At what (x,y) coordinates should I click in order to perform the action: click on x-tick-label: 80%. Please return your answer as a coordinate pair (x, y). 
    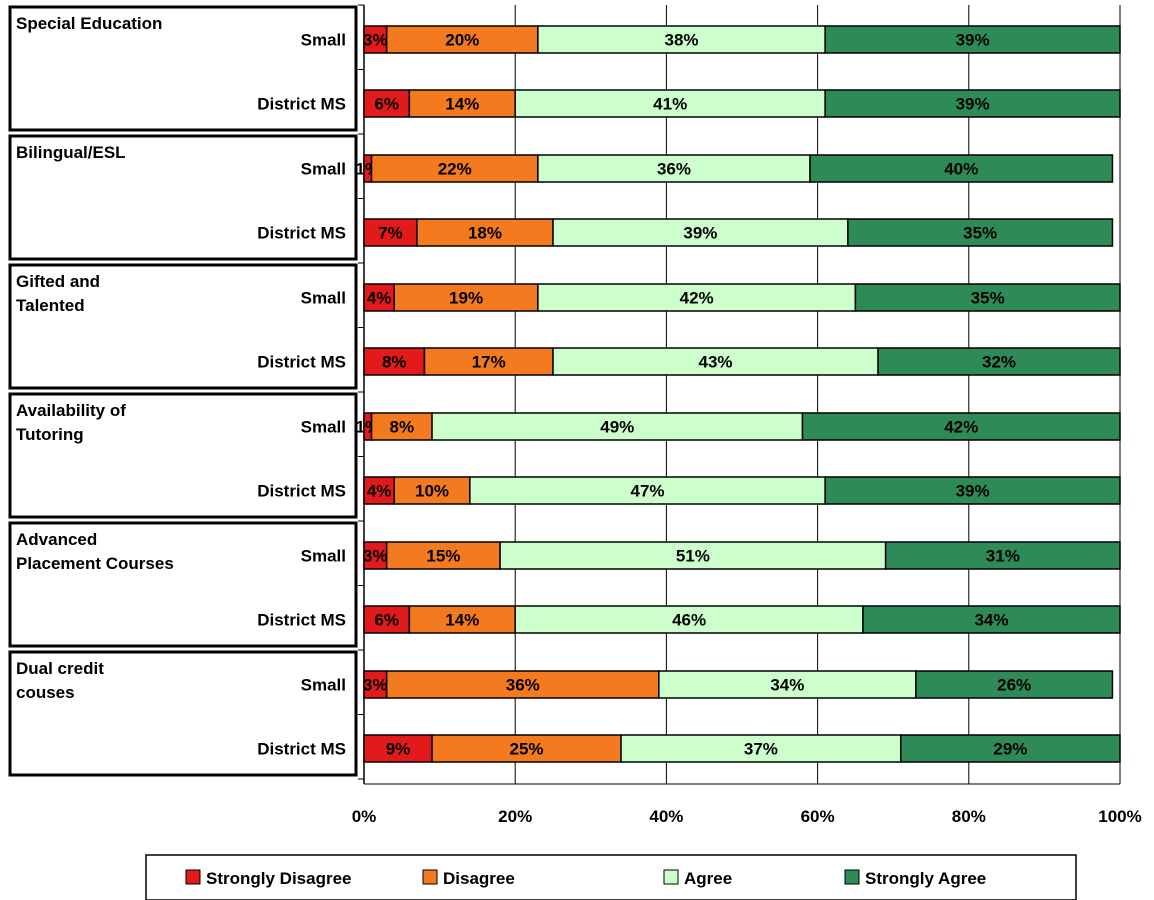
    Looking at the image, I should click on (969, 816).